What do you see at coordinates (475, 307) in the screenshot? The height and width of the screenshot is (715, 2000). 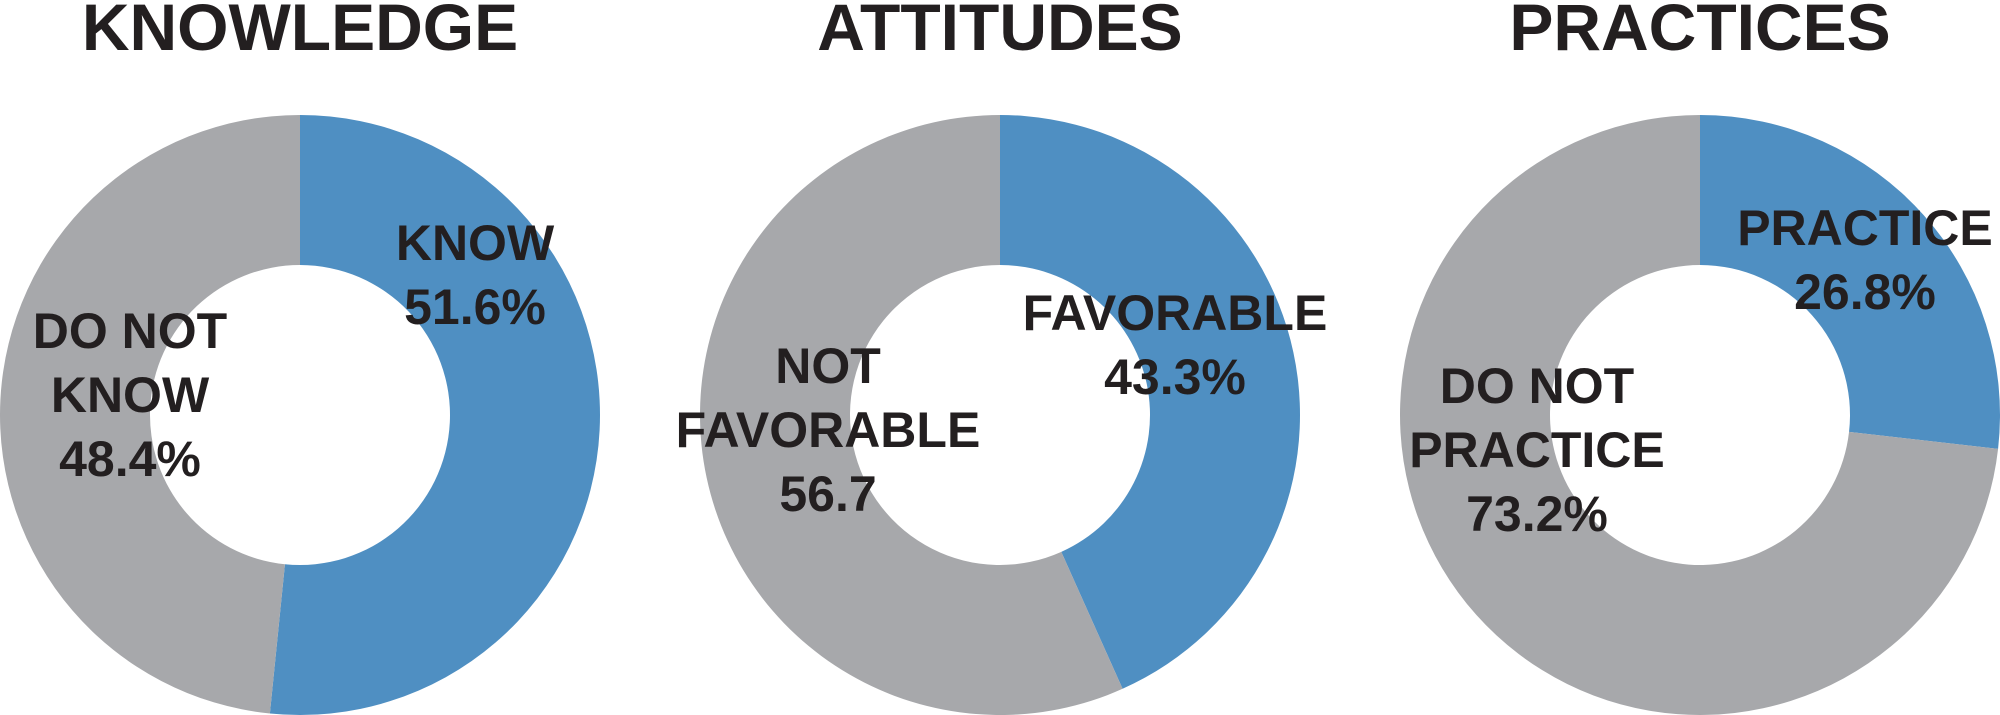 I see `slice-label-line: 51.6%` at bounding box center [475, 307].